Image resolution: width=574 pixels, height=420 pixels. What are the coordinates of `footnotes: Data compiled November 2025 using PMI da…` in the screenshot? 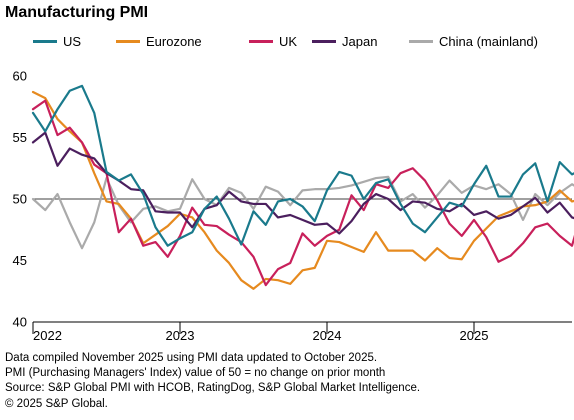 It's located at (212, 381).